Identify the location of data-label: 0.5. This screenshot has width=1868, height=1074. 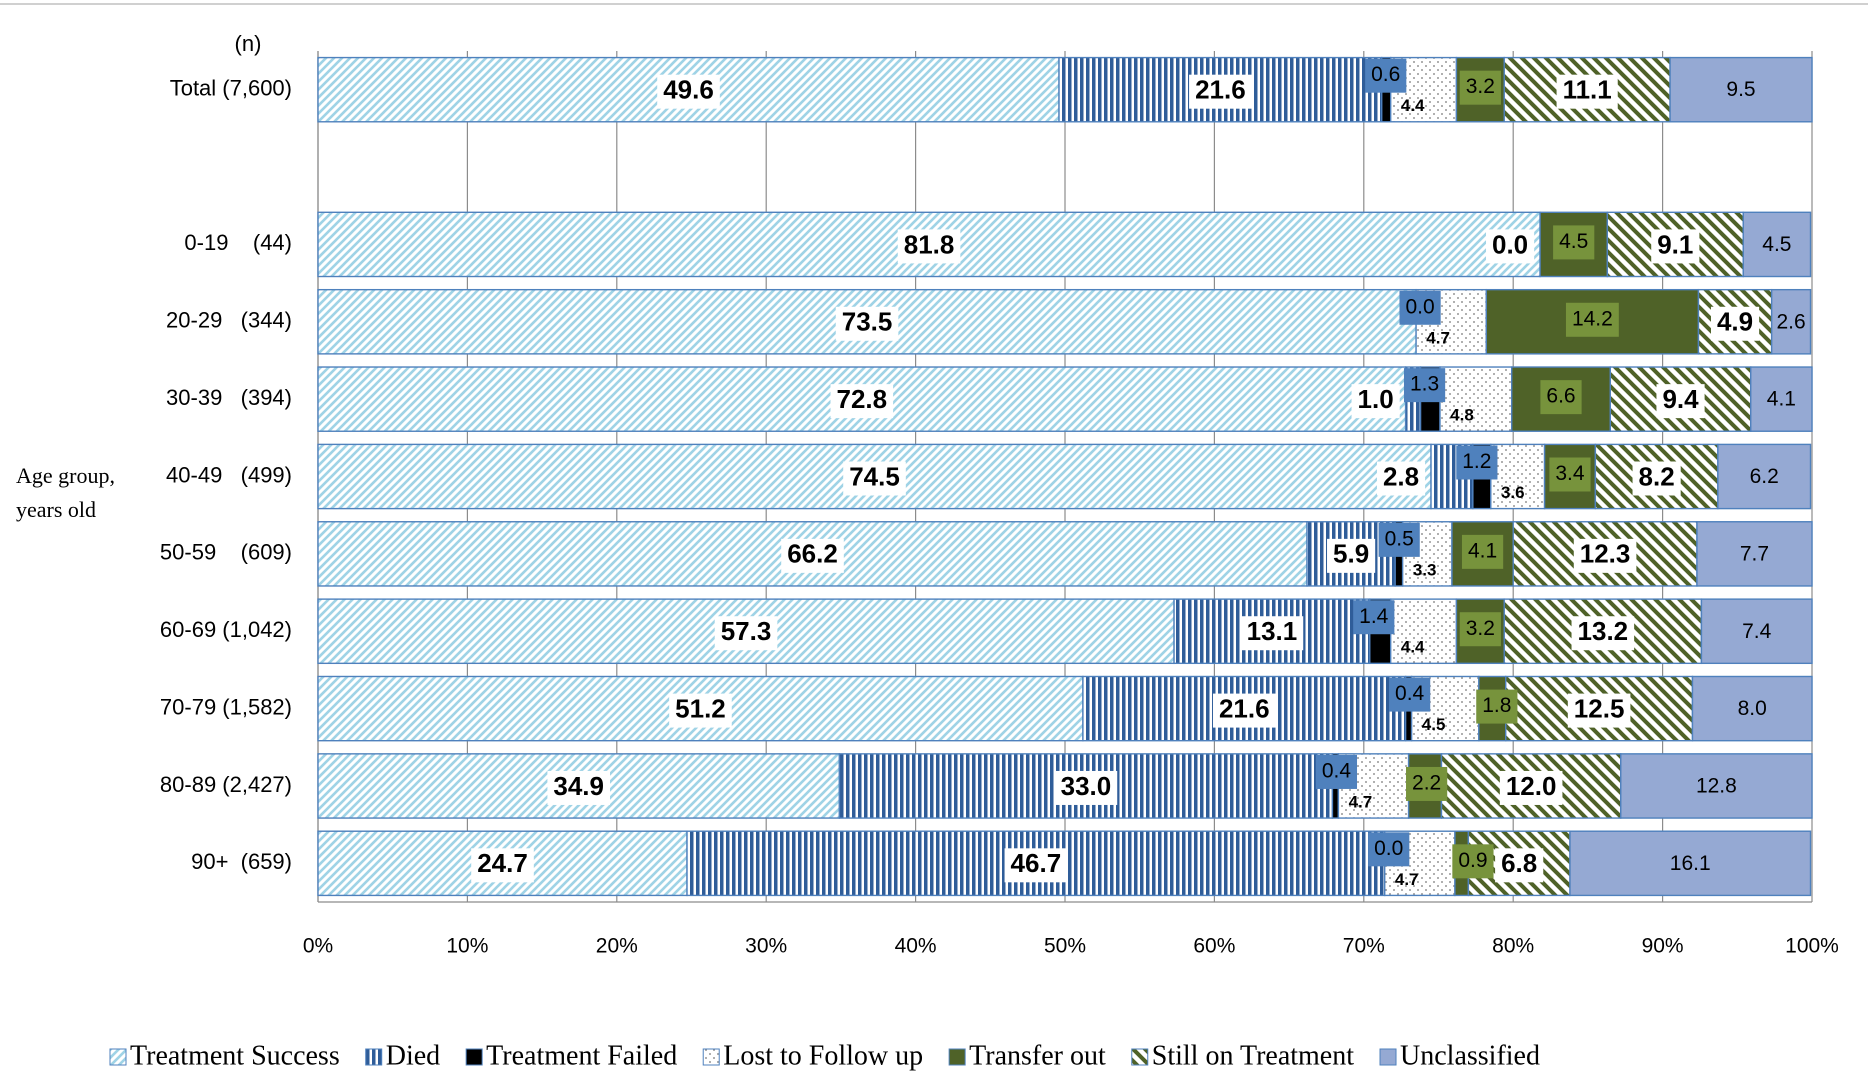
(1399, 538).